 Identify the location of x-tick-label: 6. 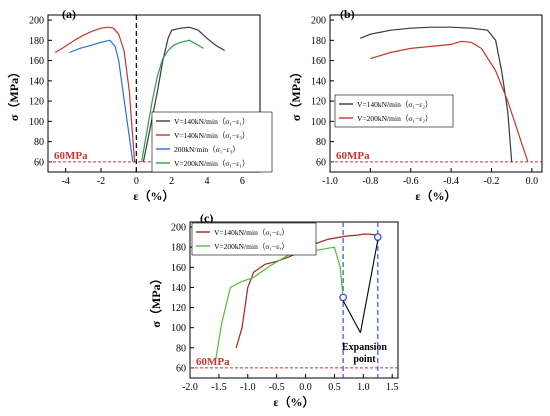
(242, 181).